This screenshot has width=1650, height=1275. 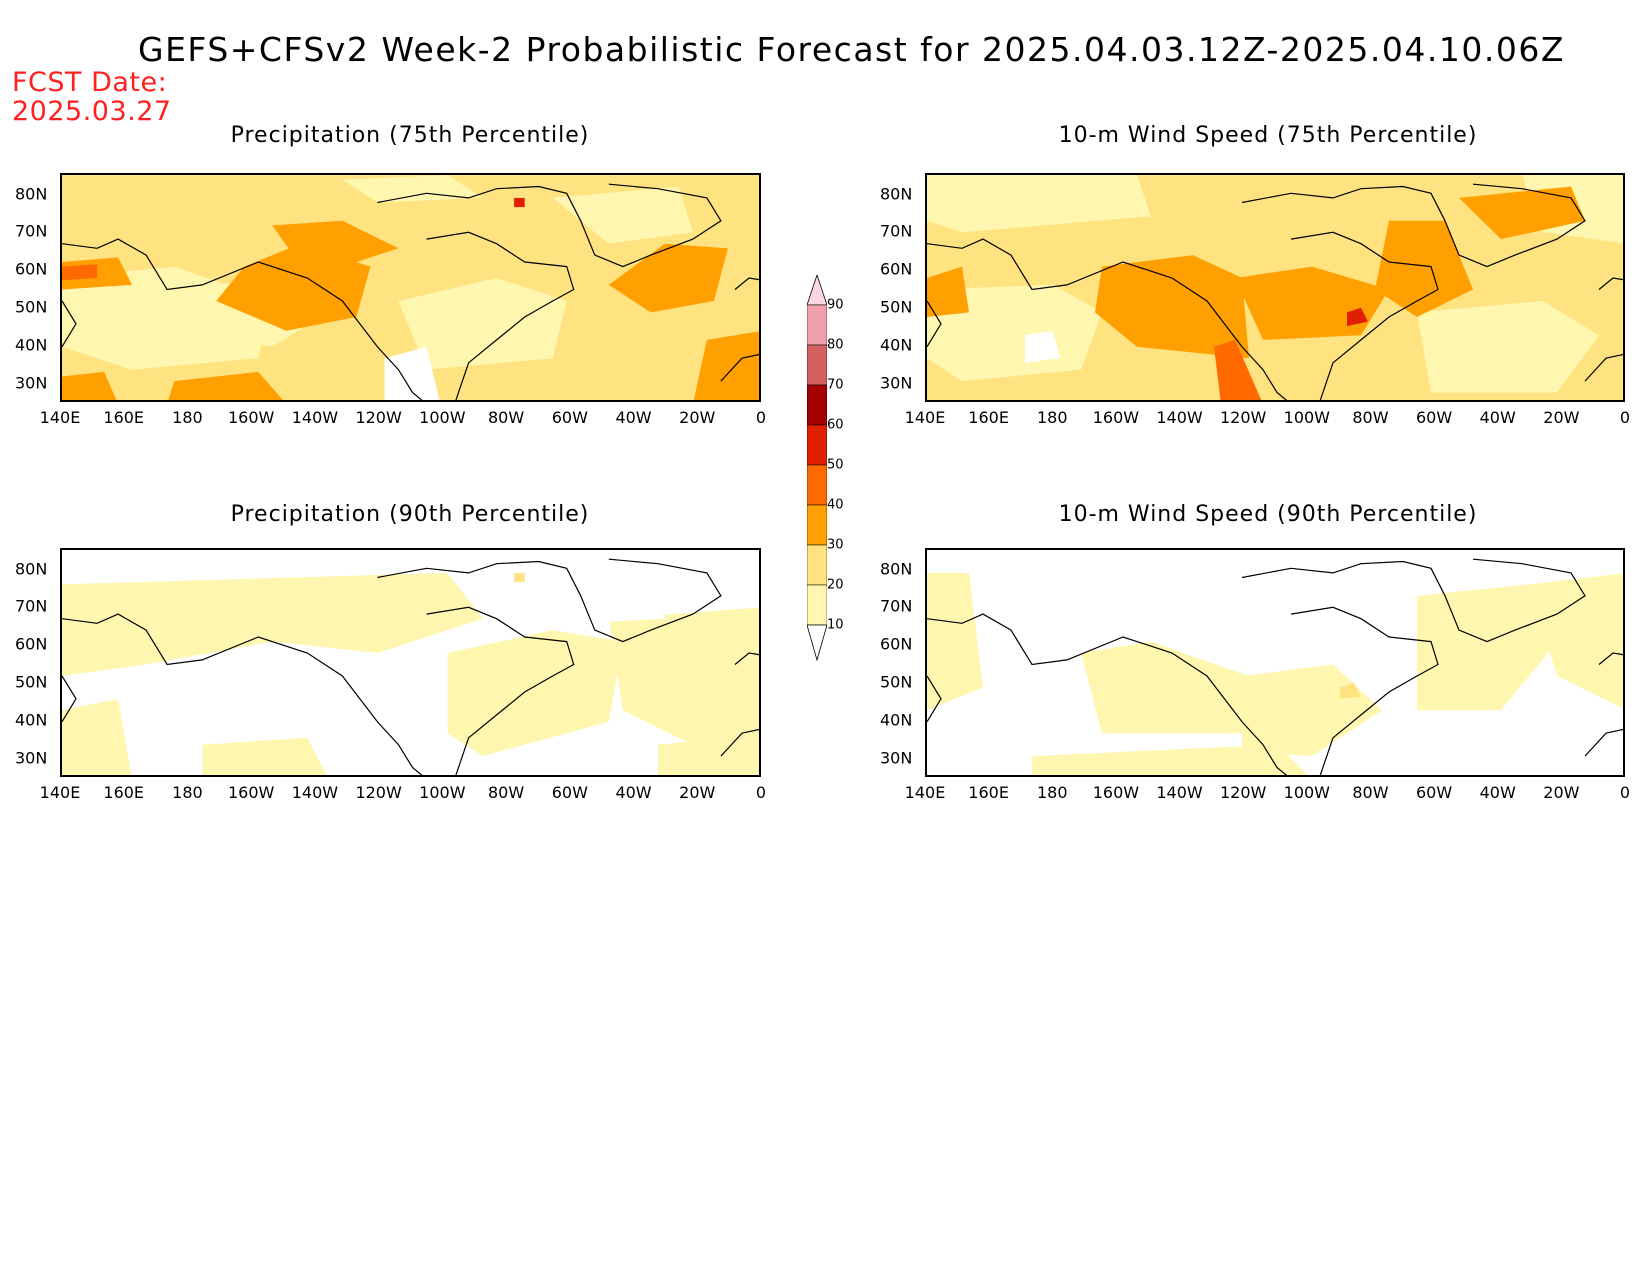 What do you see at coordinates (835, 305) in the screenshot?
I see `colorbar-level-label: 90` at bounding box center [835, 305].